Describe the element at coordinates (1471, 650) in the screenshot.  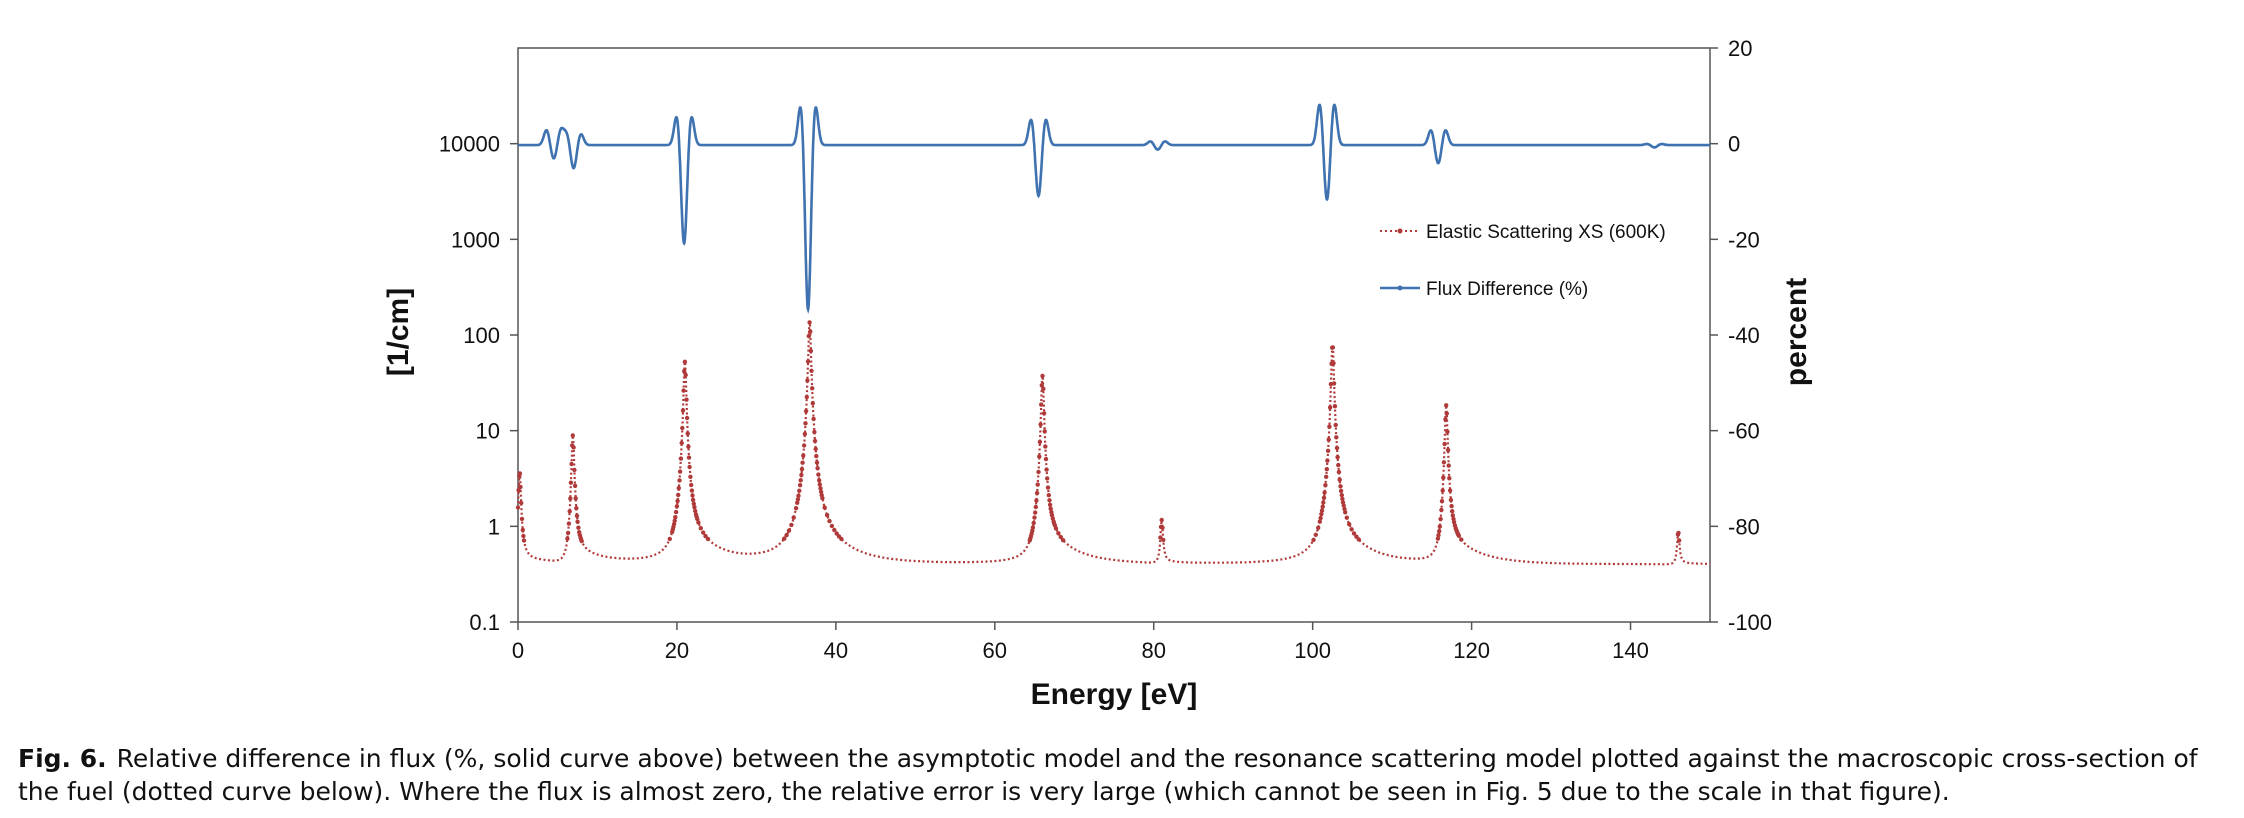
I see `x-tick-label: 120` at that location.